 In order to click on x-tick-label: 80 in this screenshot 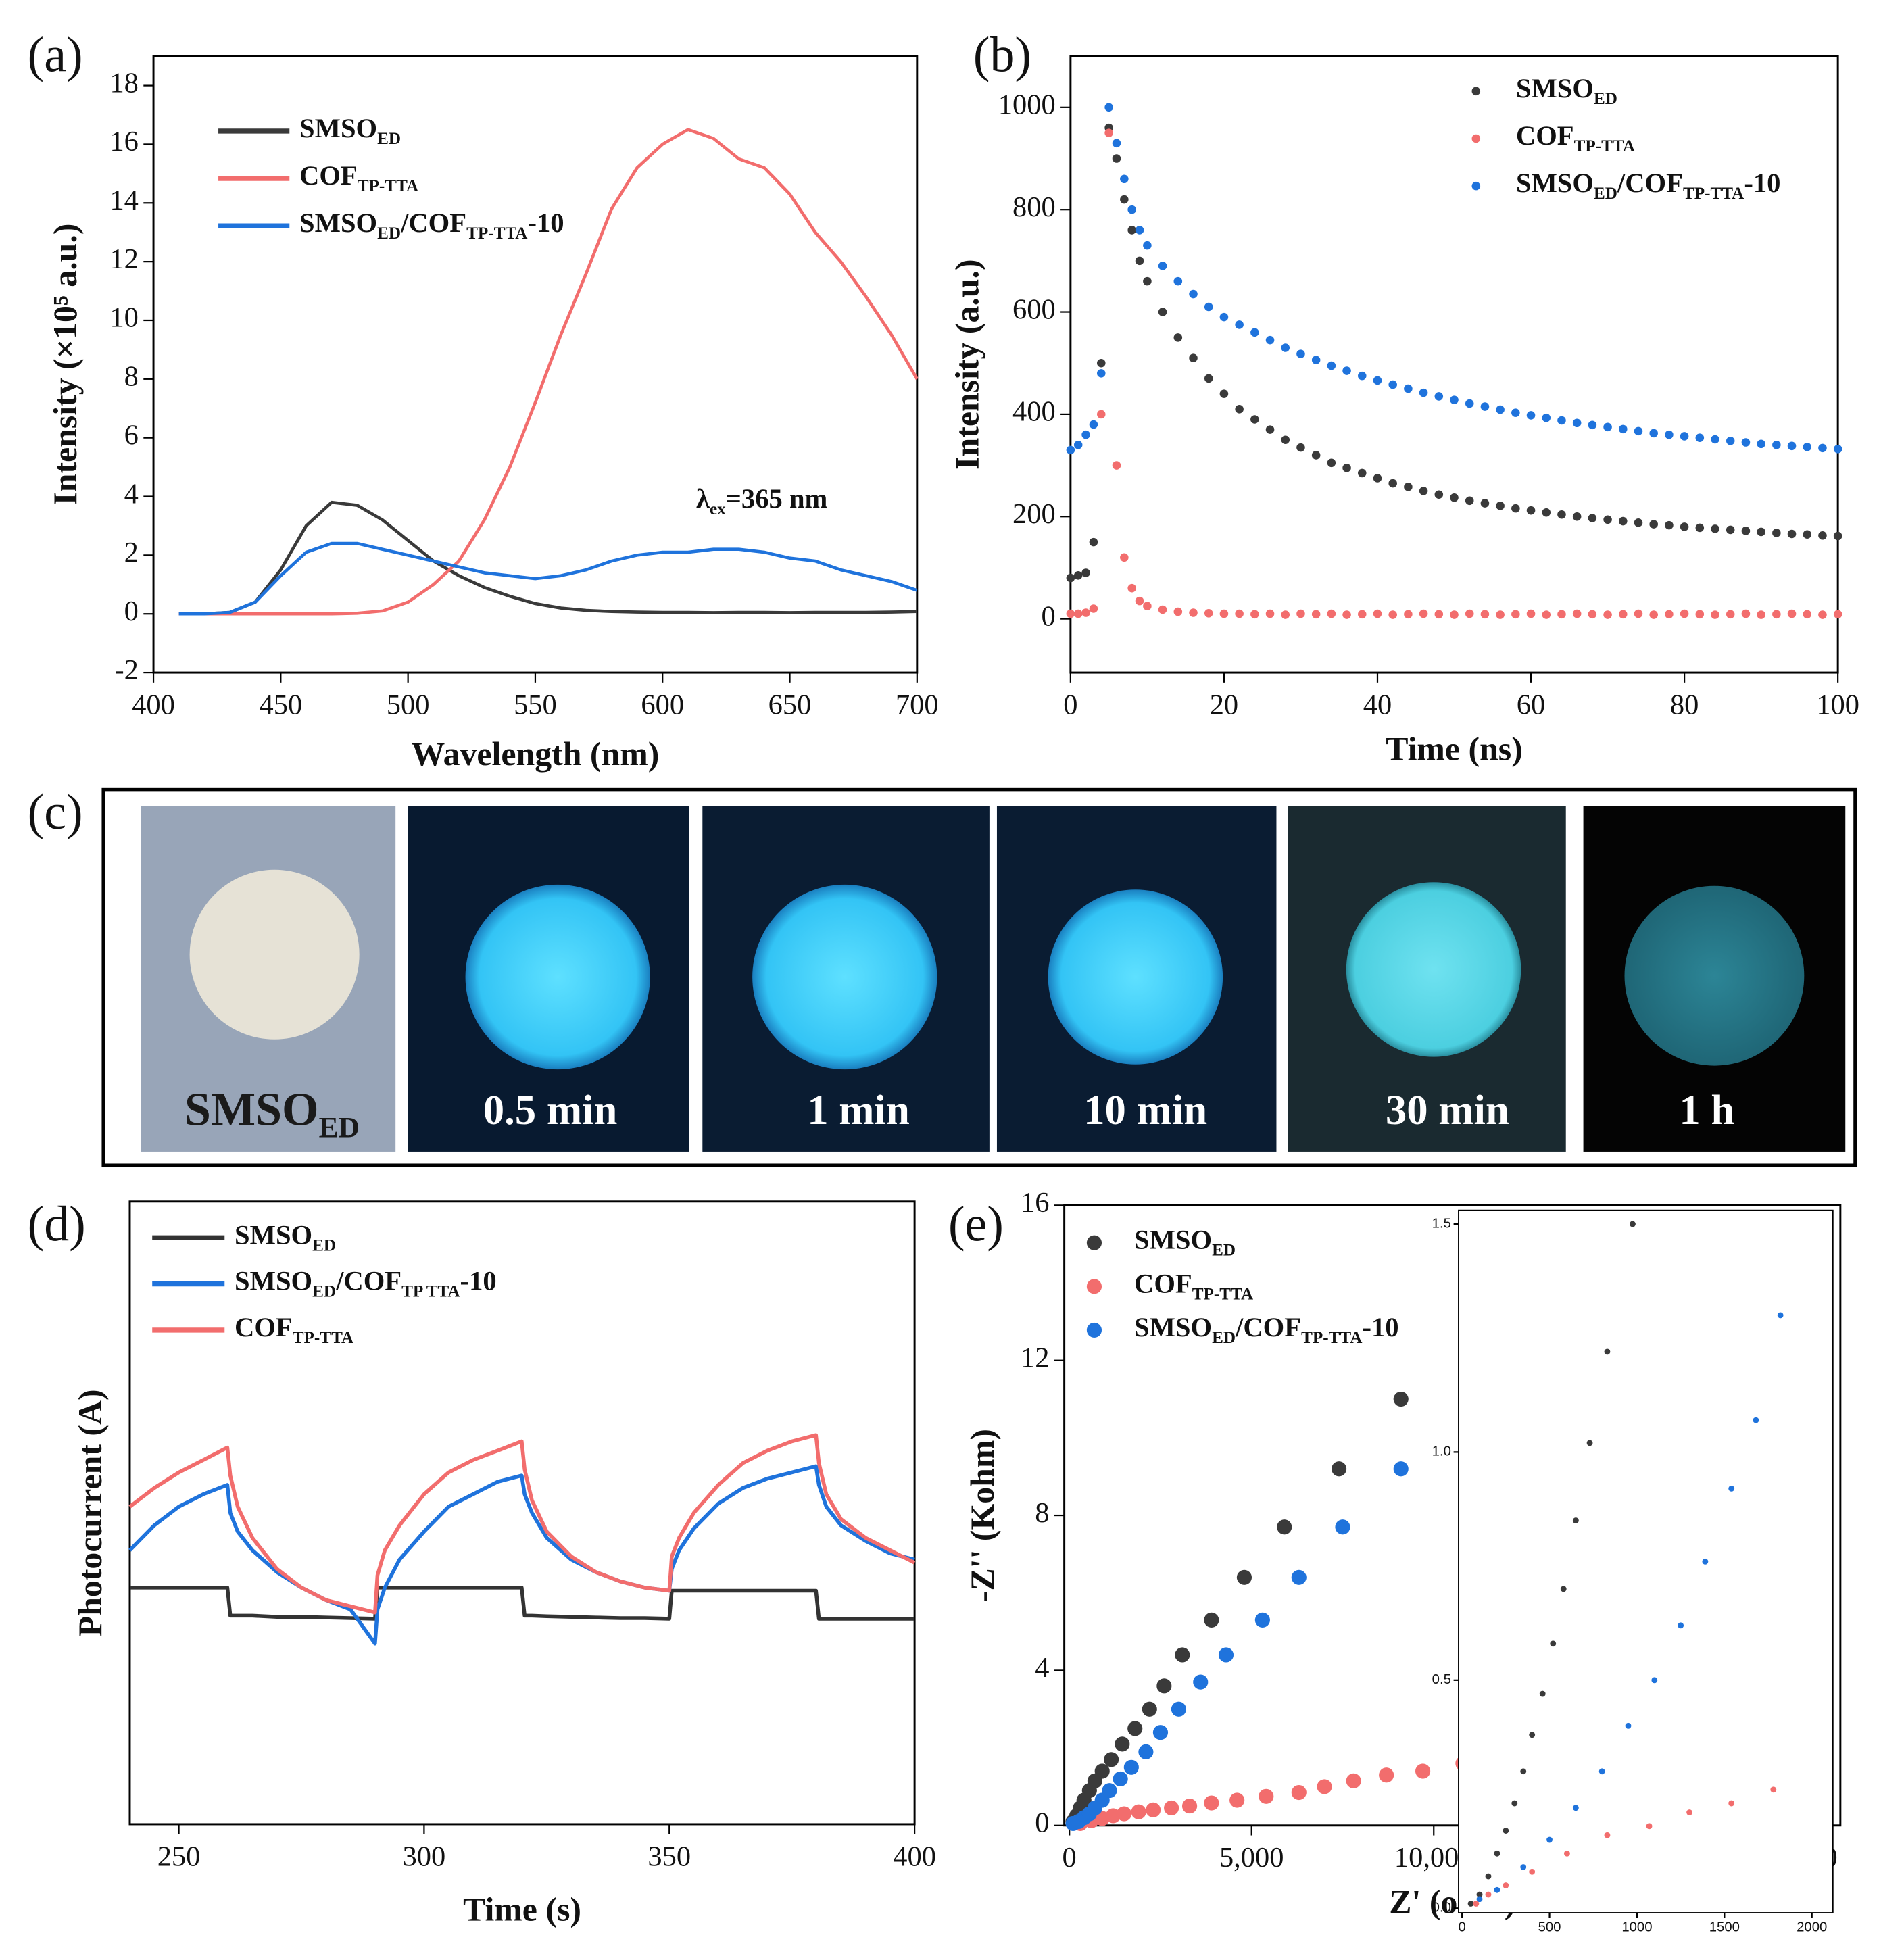, I will do `click(1684, 704)`.